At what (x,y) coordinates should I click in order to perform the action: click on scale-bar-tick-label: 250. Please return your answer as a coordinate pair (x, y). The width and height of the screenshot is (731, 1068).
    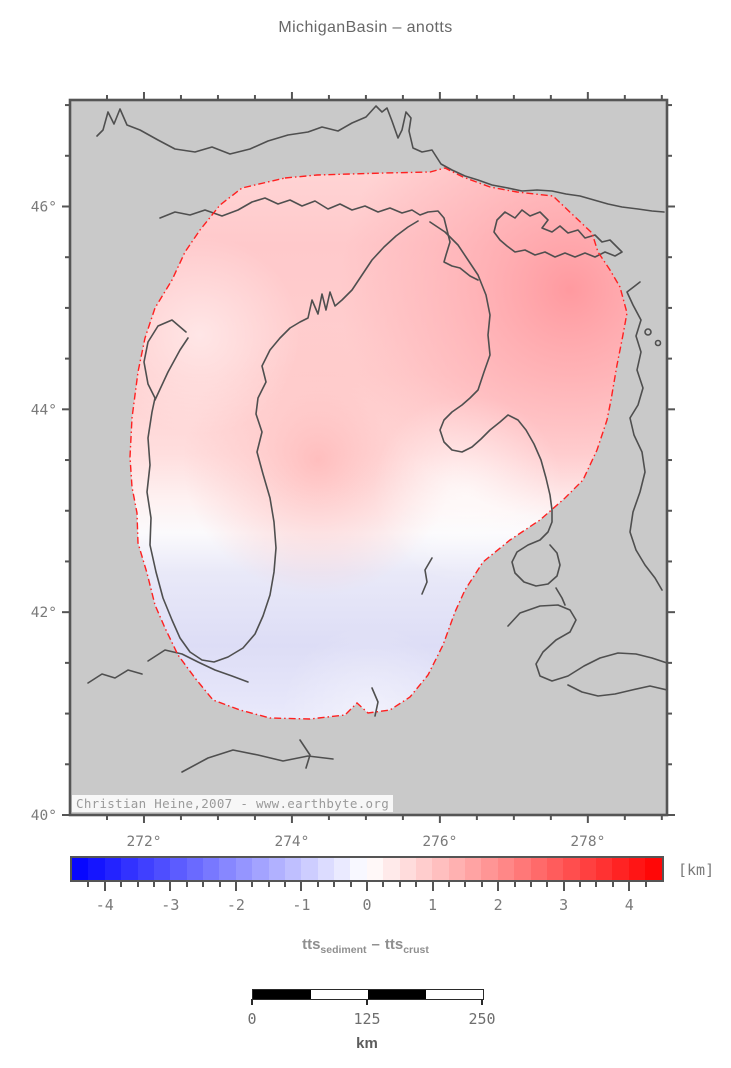
    Looking at the image, I should click on (482, 1019).